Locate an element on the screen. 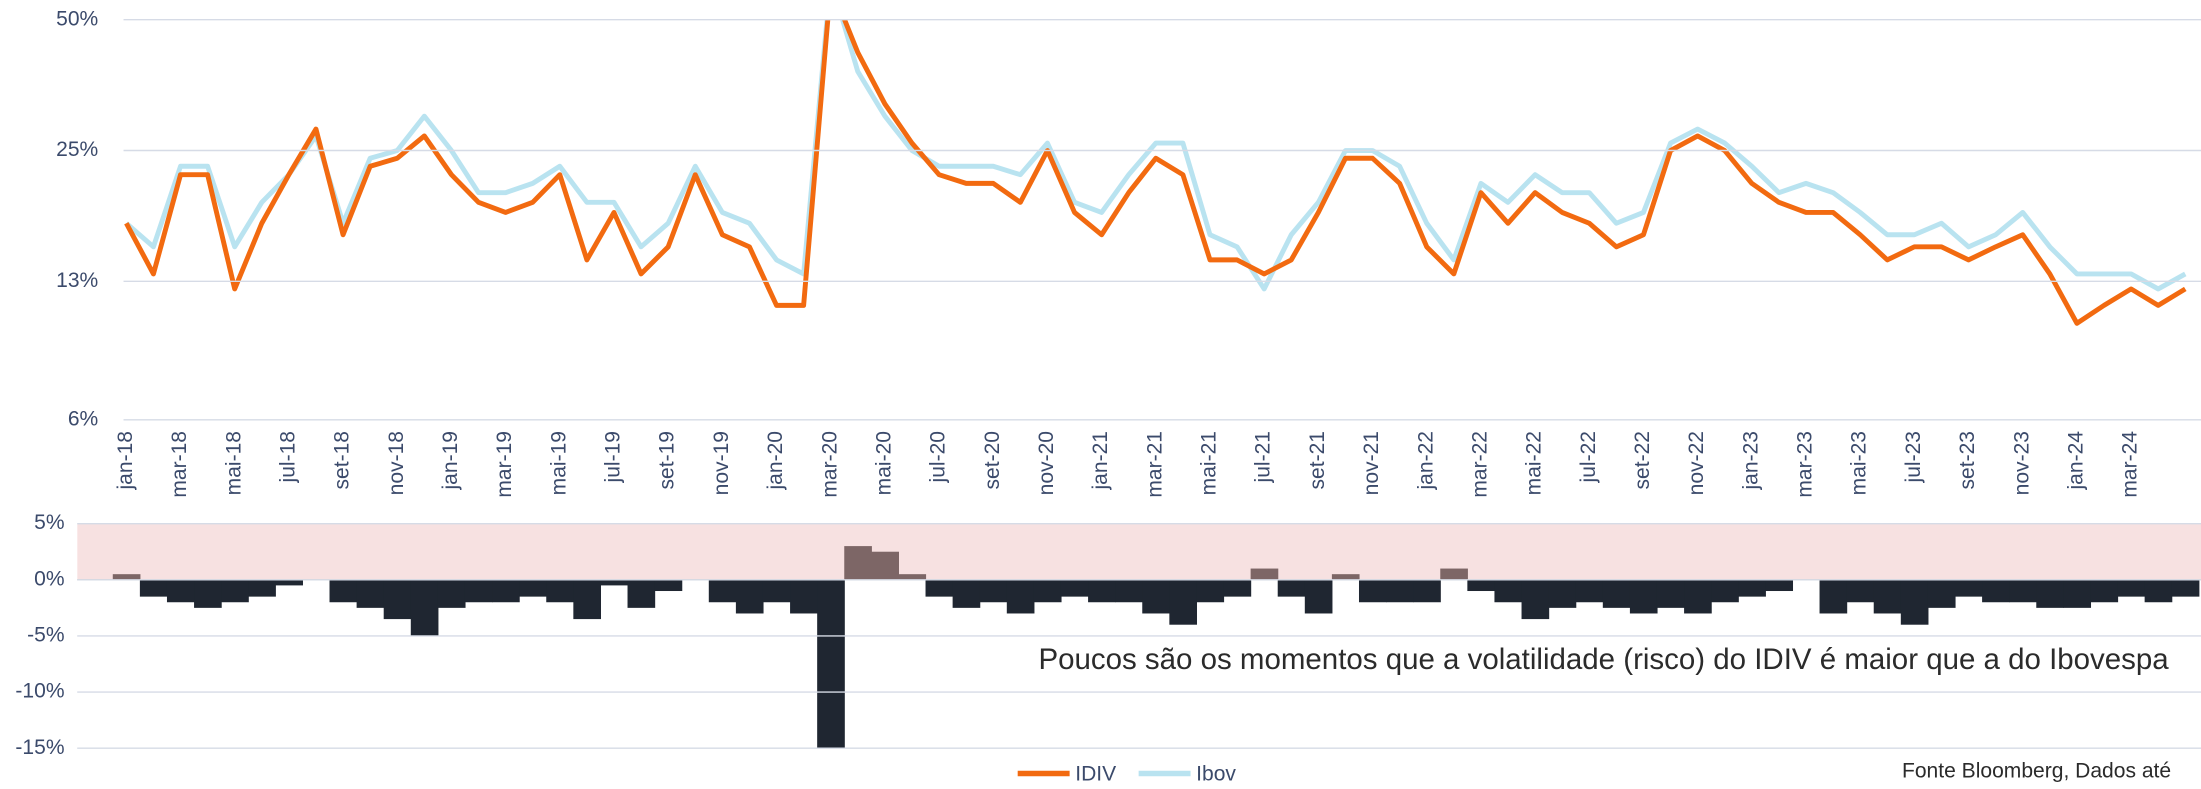  x-tick-label: jan-19 is located at coordinates (450, 461).